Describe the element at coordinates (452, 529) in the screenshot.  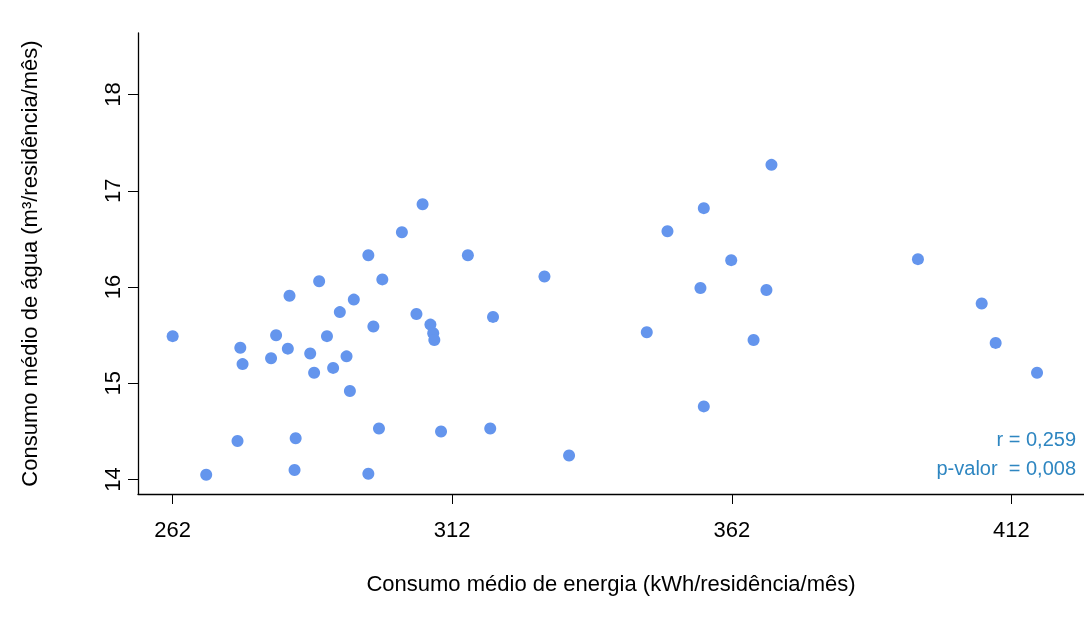
I see `x-tick-label: 312` at that location.